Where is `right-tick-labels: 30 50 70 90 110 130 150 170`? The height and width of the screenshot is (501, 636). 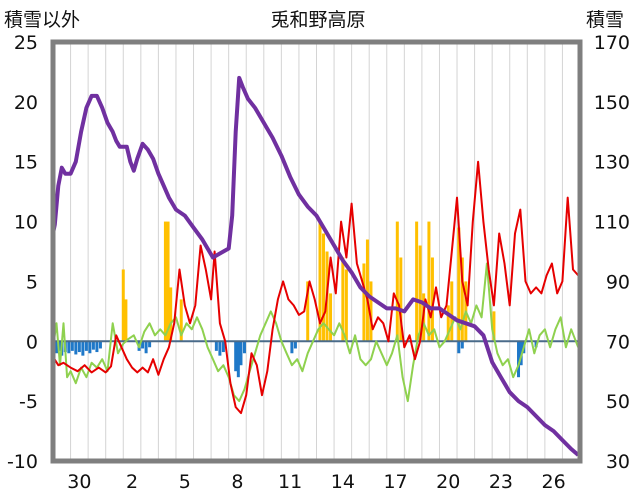 right-tick-labels: 30 50 70 90 110 130 150 170 is located at coordinates (612, 252).